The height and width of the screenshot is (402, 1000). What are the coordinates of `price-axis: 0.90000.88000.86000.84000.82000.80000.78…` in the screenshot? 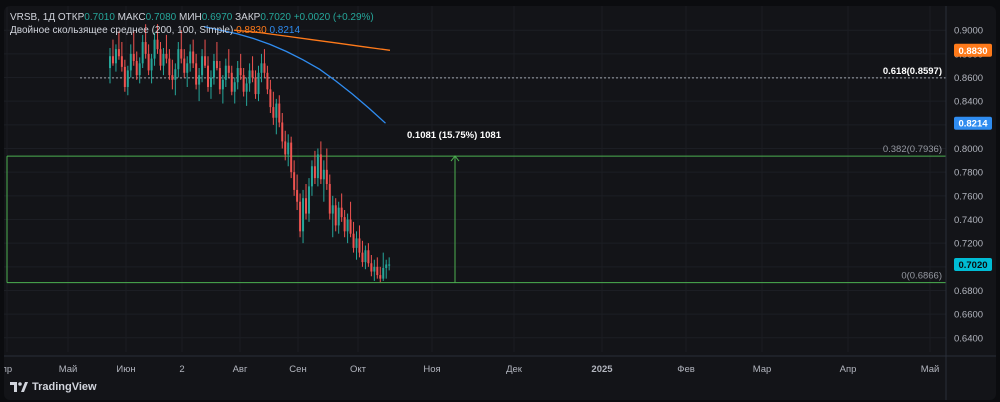 It's located at (968, 203).